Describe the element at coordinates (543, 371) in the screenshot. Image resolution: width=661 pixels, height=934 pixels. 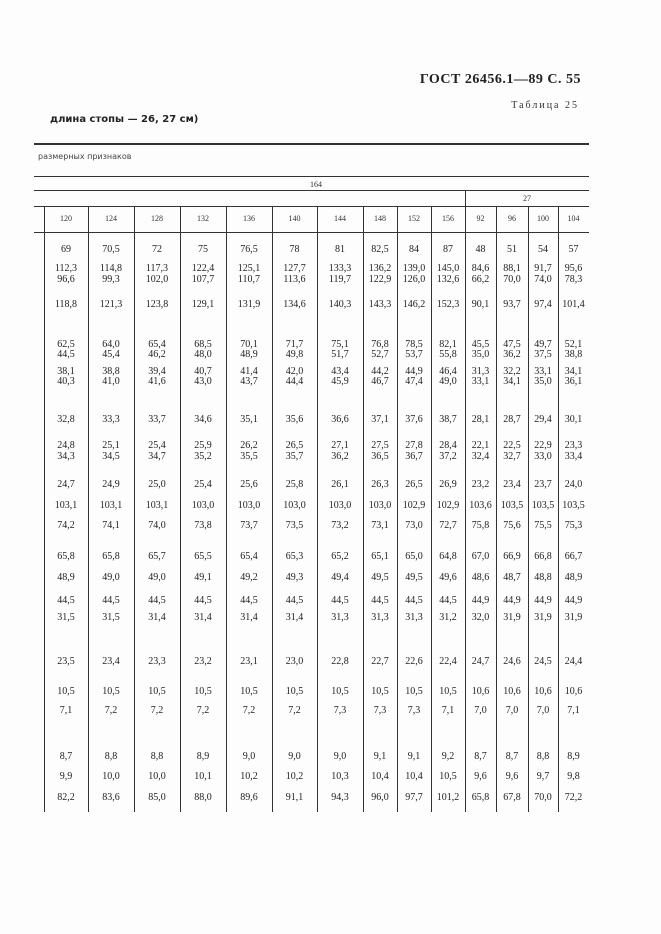
I see `table-cell: 33,1` at that location.